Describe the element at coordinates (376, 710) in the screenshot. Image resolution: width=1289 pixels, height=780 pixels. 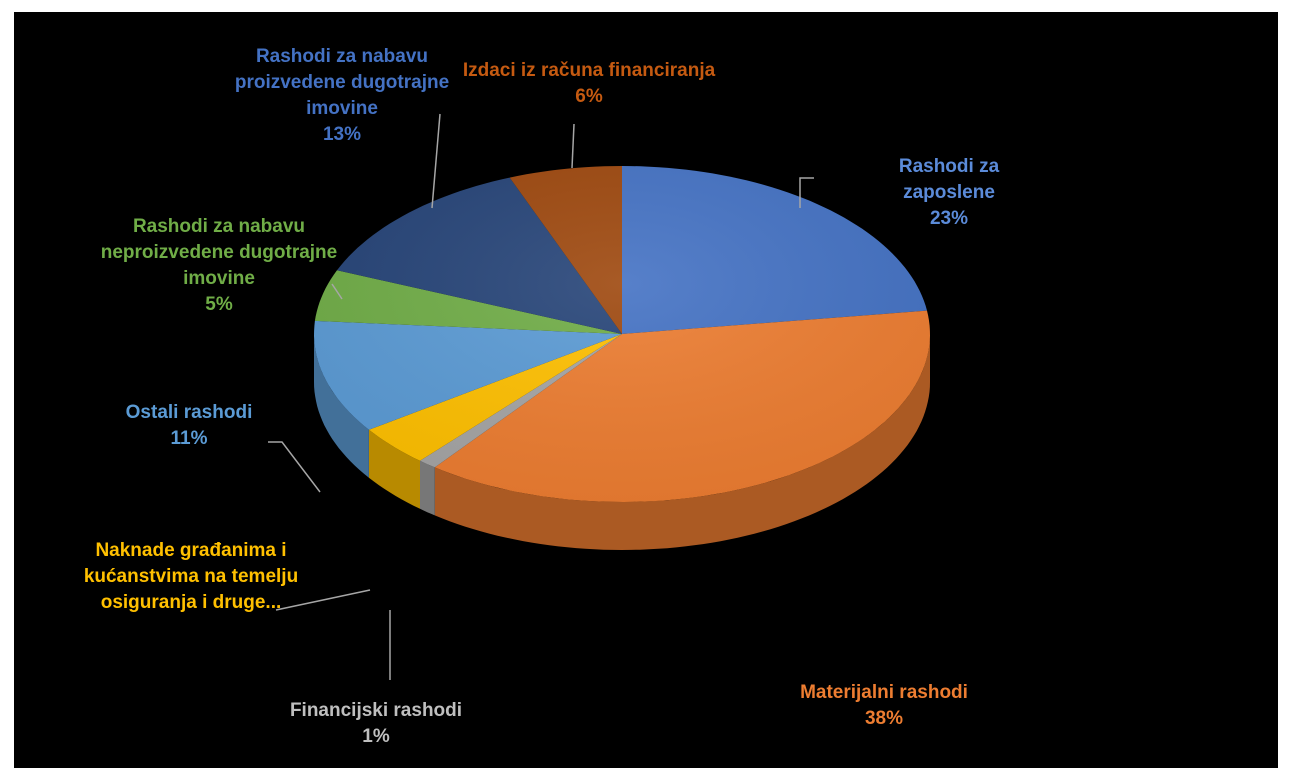
I see `slice-name: Financijski rashodi` at that location.